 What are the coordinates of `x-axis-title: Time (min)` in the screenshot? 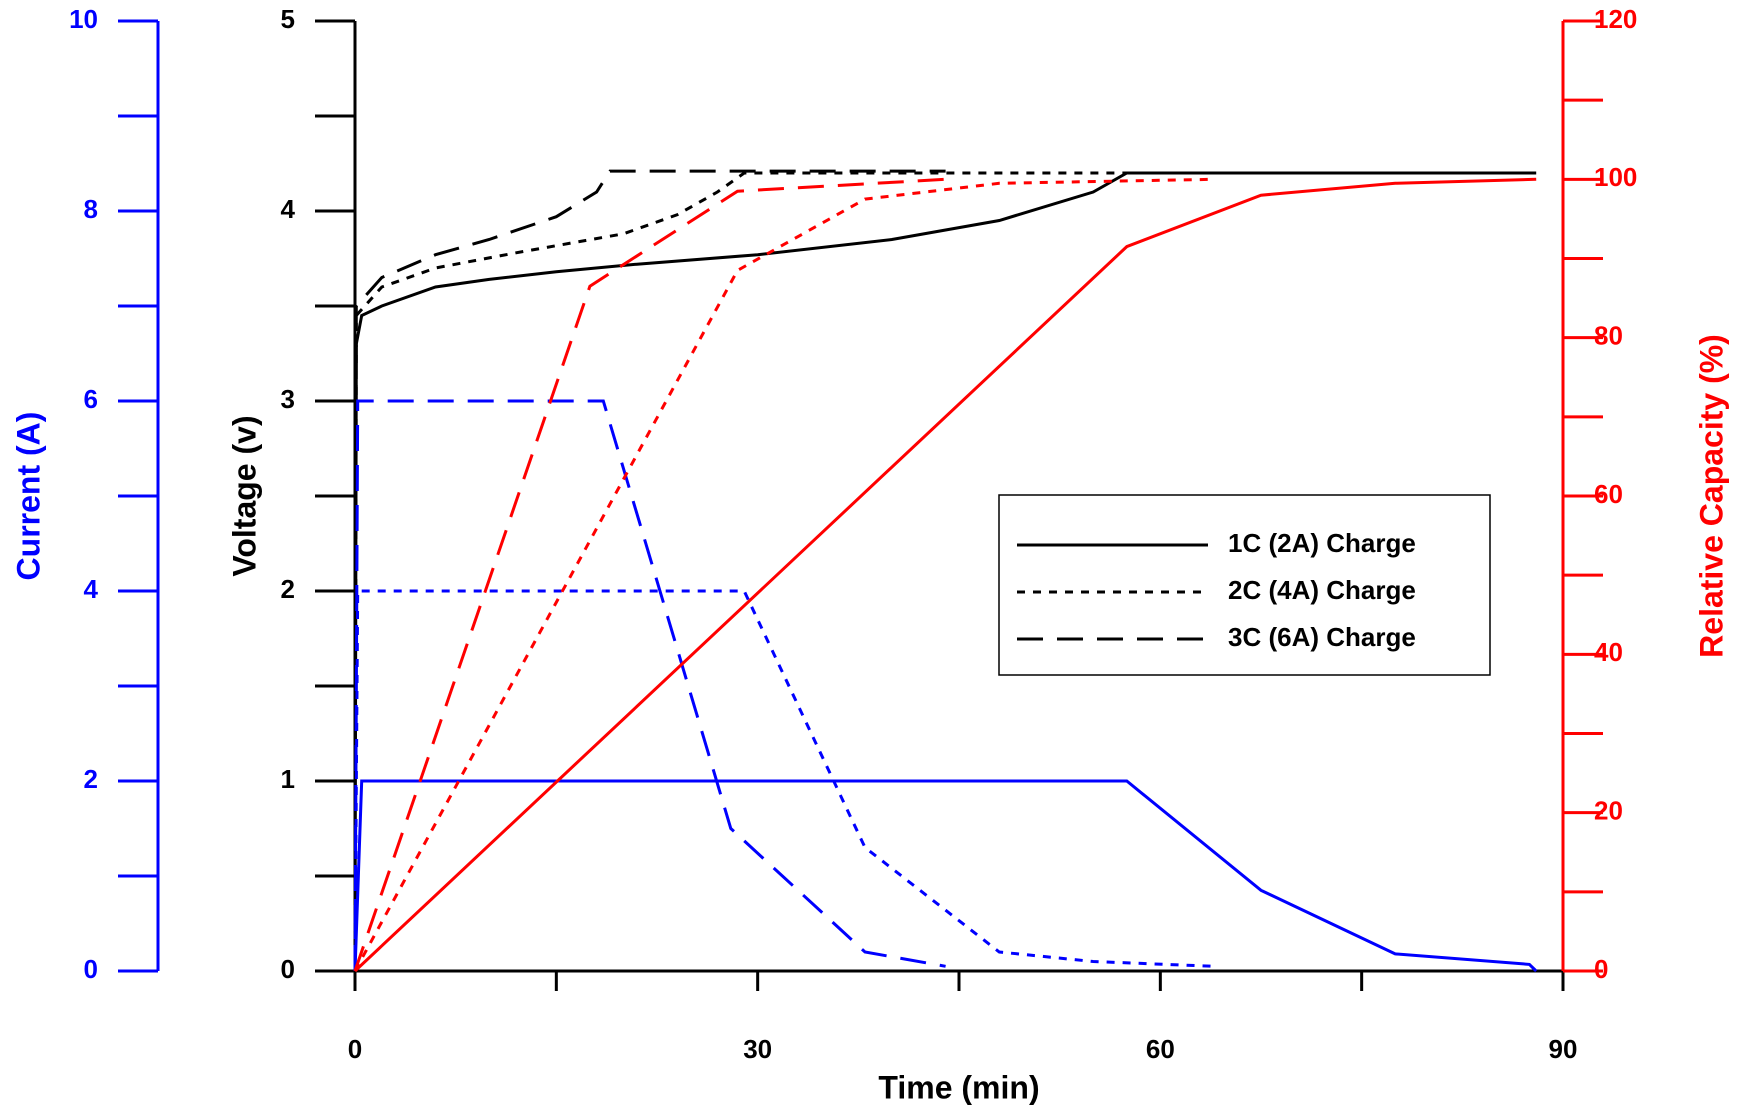 It's located at (958, 1087).